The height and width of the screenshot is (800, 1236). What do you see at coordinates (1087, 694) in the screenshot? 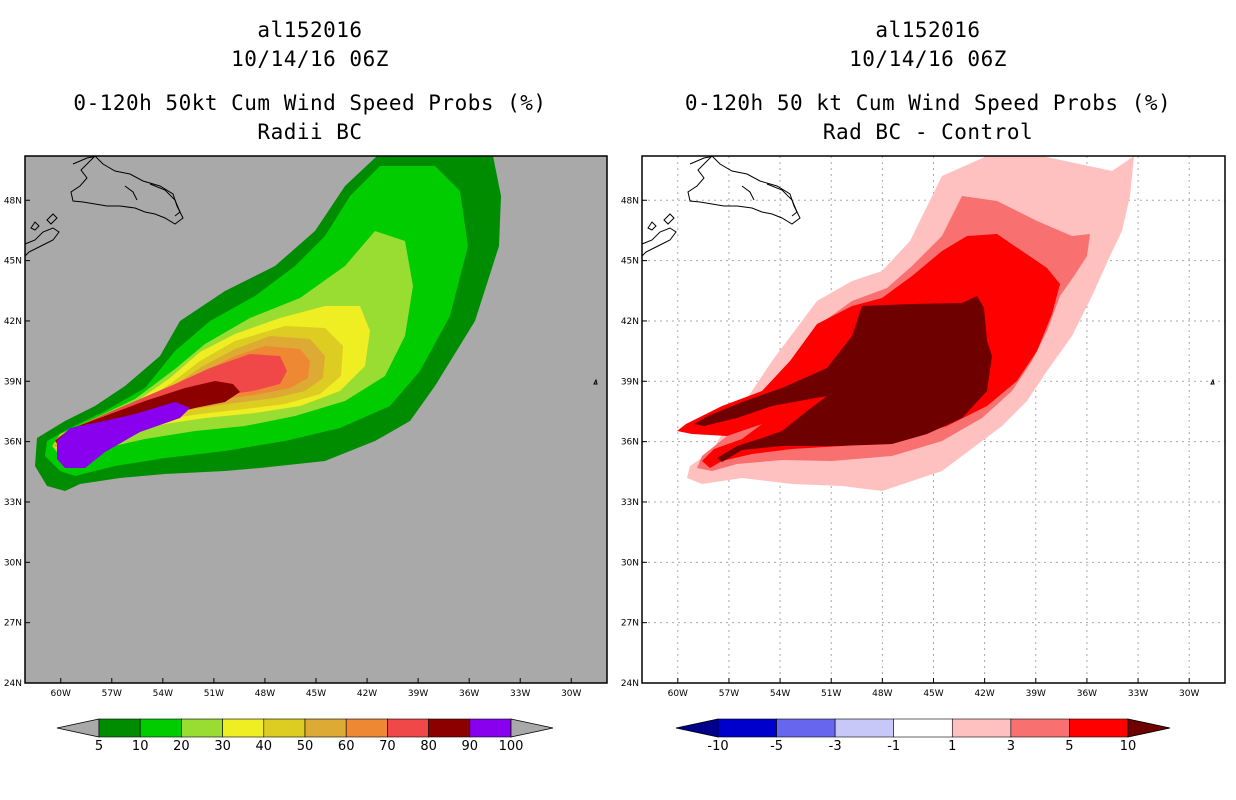
I see `right-lon-label: 36W` at bounding box center [1087, 694].